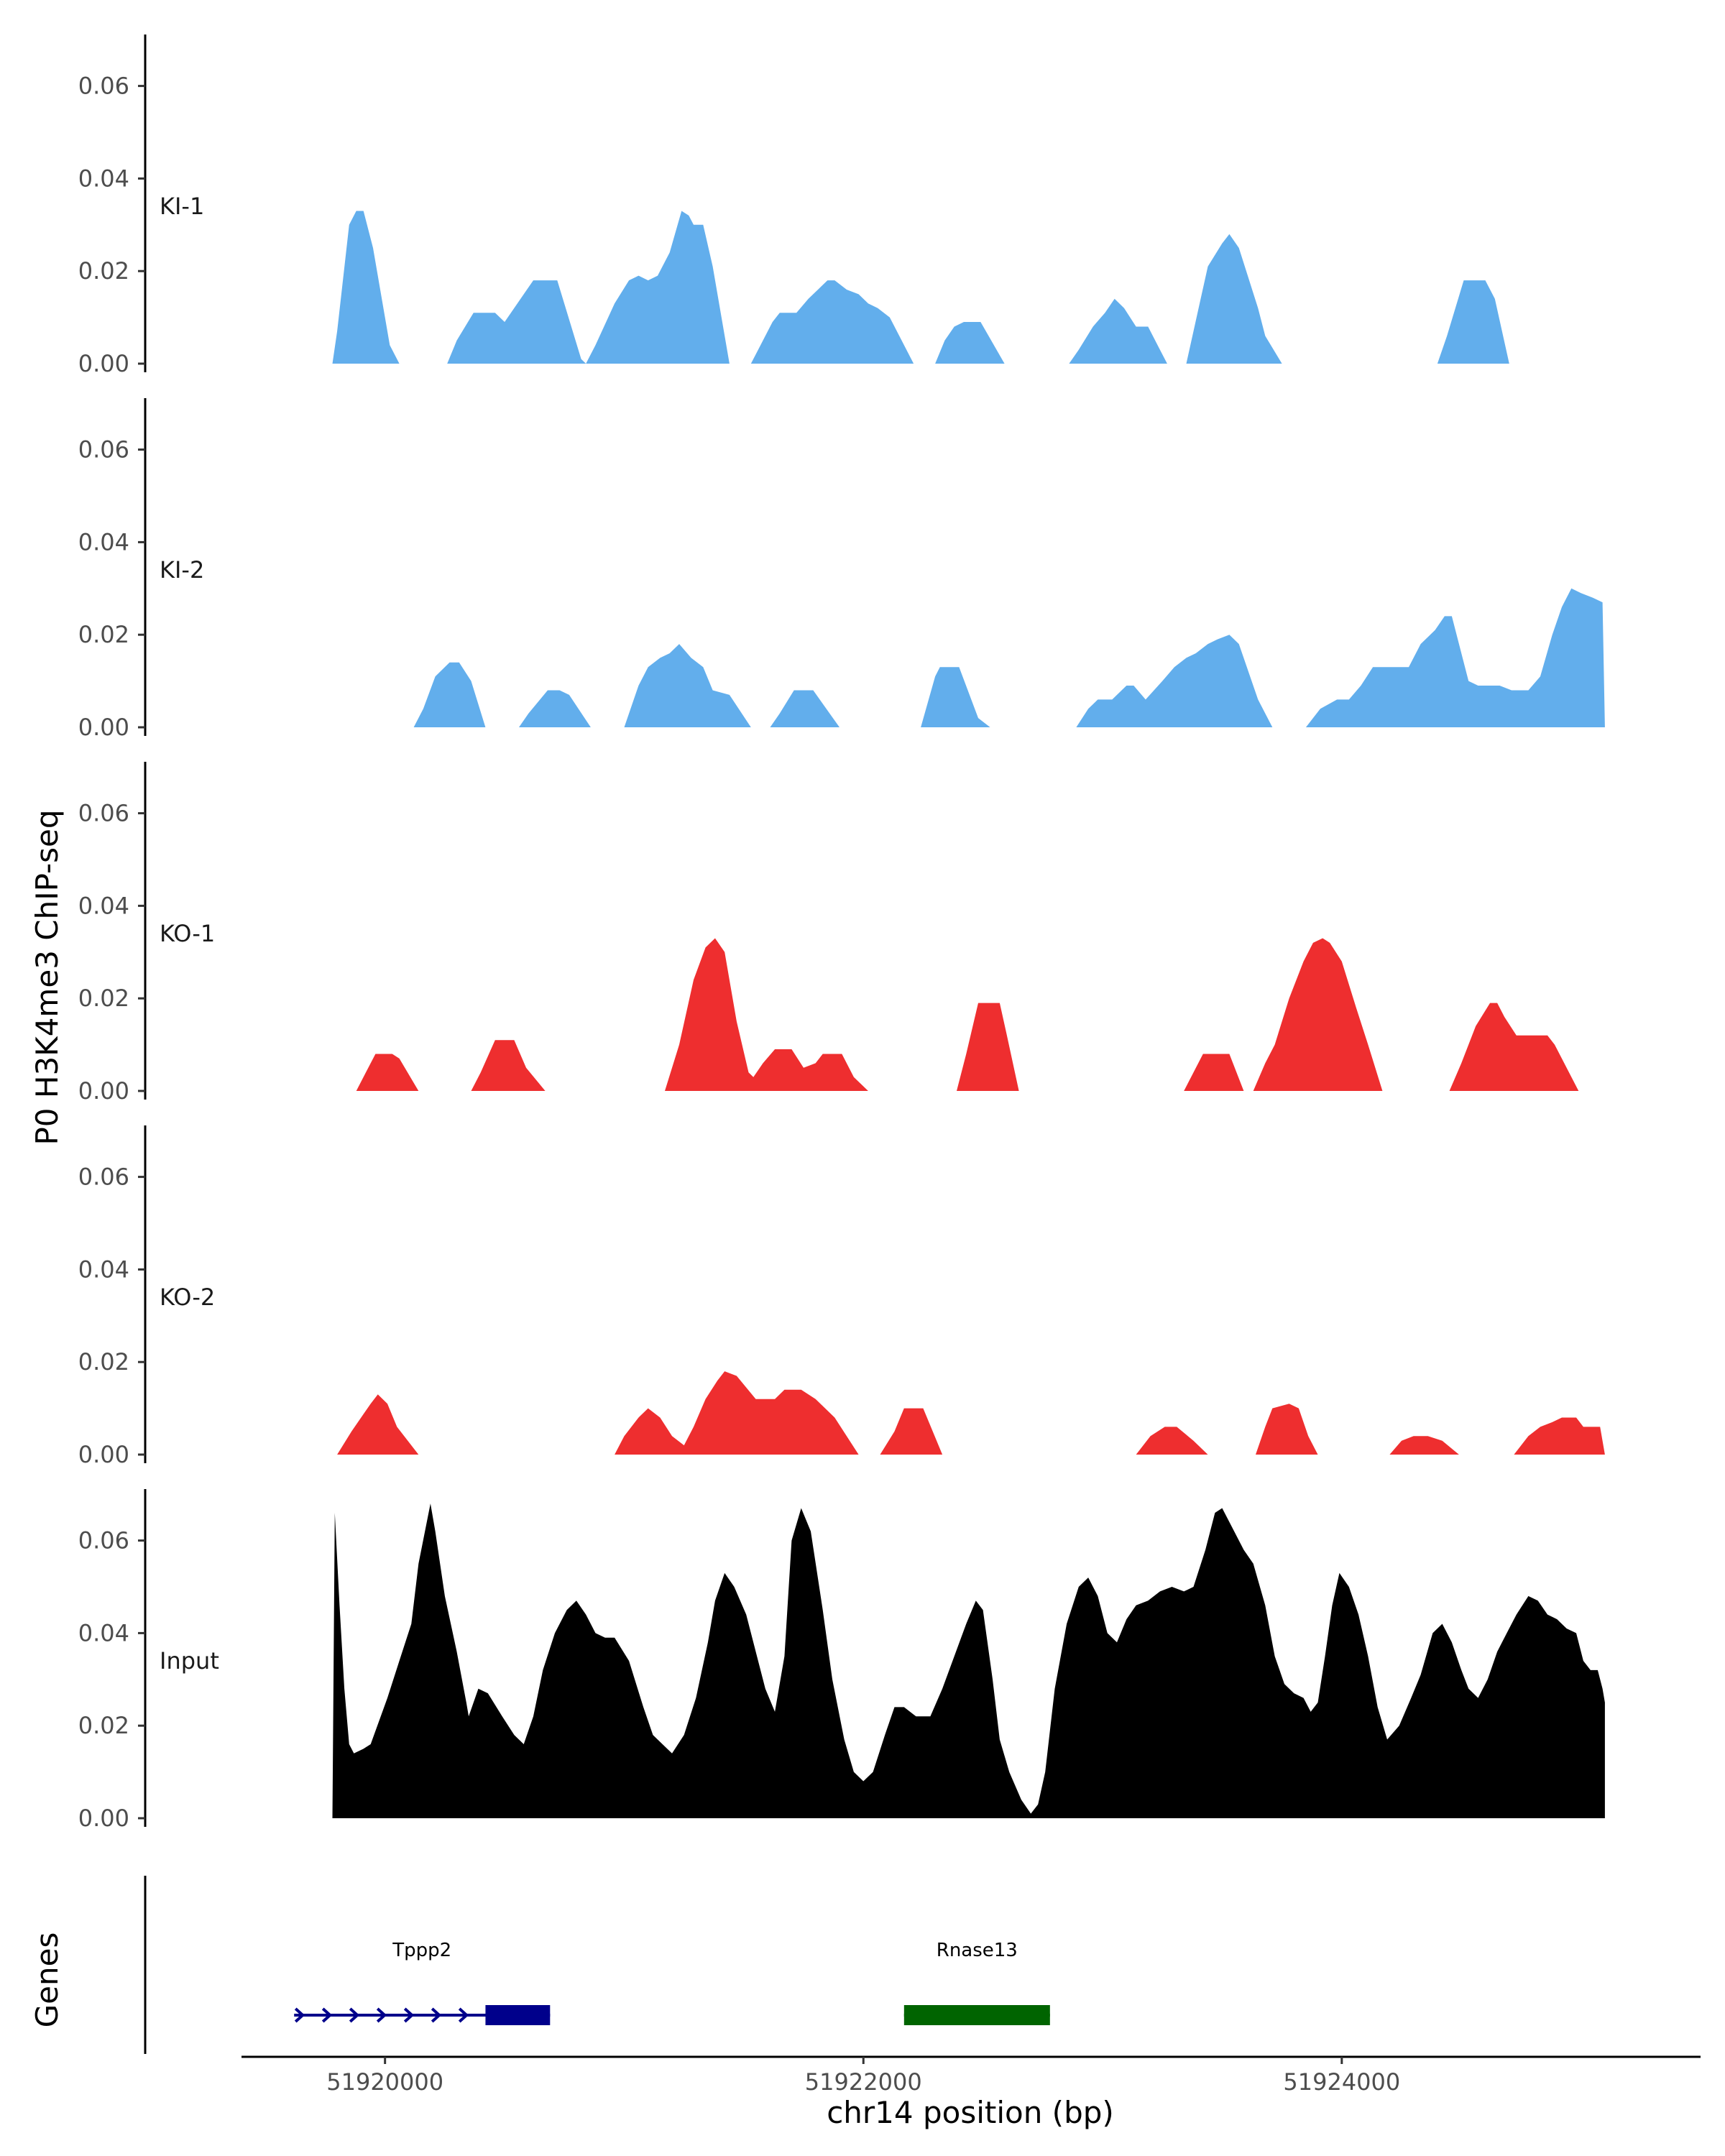 The height and width of the screenshot is (2156, 1725). Describe the element at coordinates (976, 1983) in the screenshot. I see `gene-rnase13: Rnase13` at that location.